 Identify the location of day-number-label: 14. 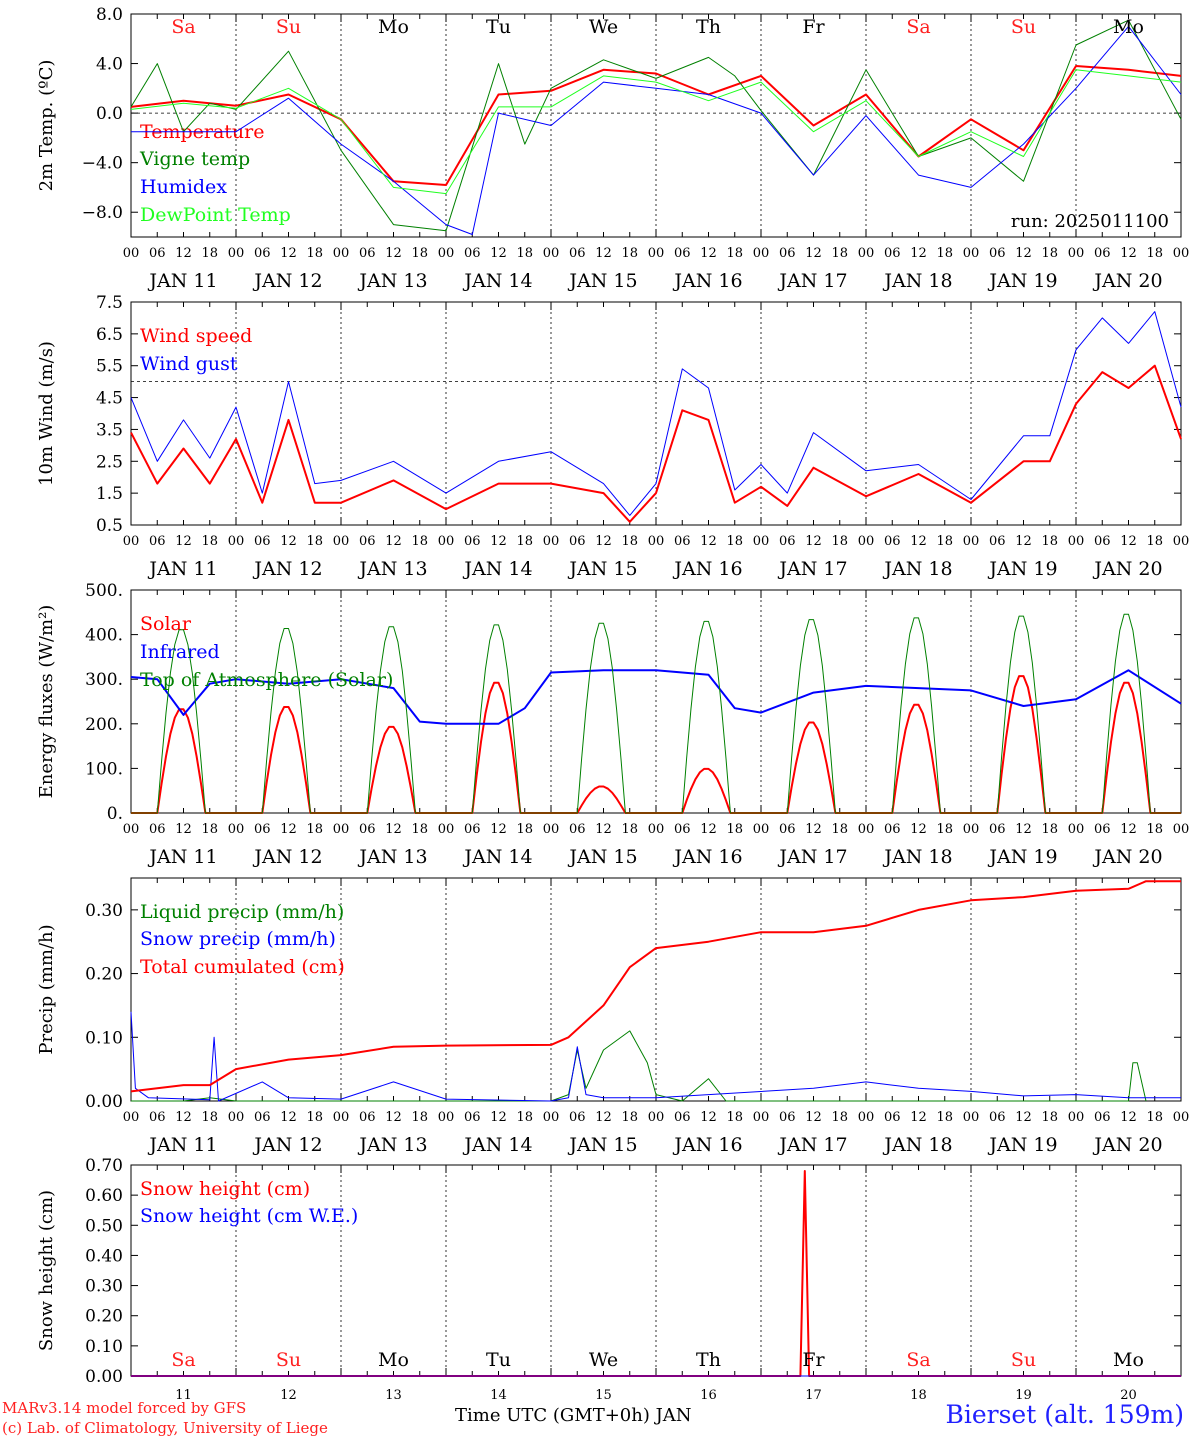
(498, 1394).